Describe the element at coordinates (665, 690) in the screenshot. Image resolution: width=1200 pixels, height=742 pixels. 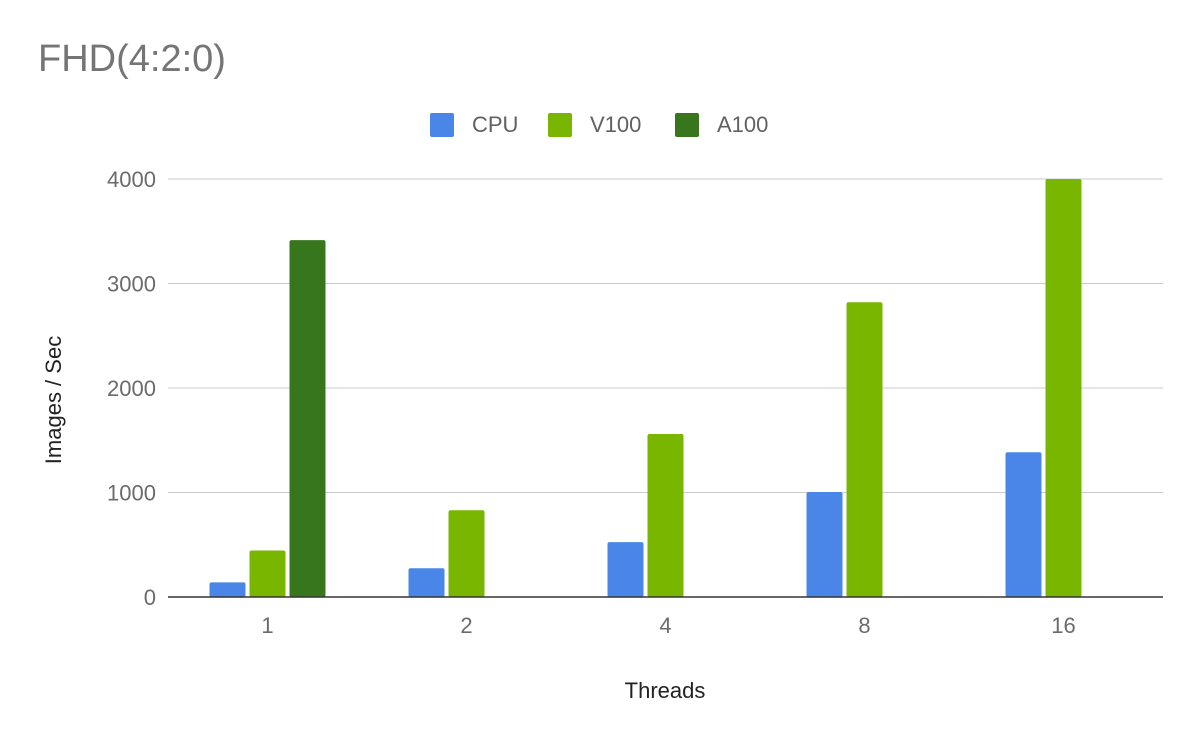
I see `x-axis-label: Threads` at that location.